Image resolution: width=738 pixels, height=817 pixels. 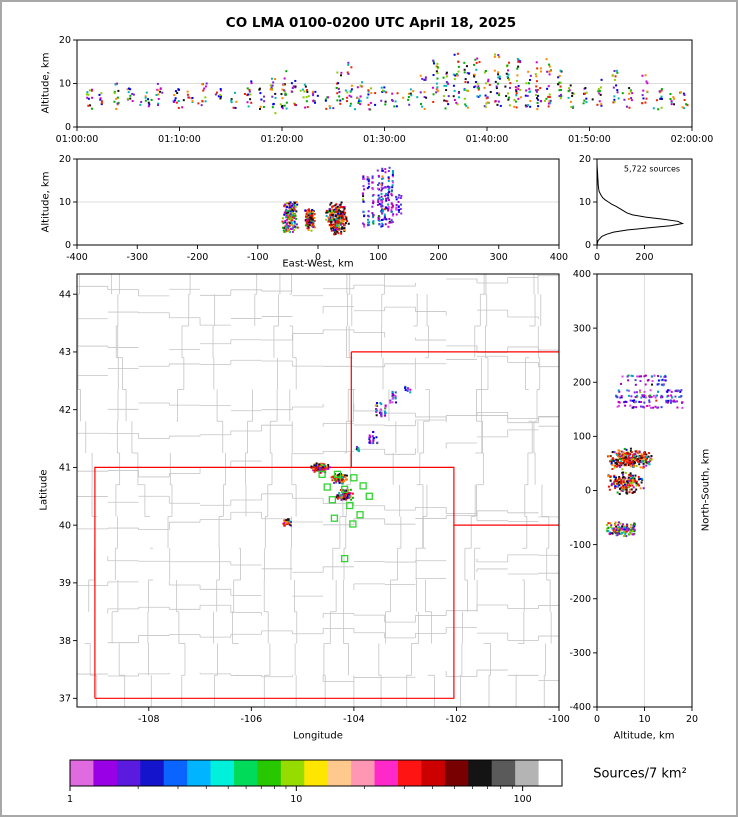 What do you see at coordinates (70, 799) in the screenshot?
I see `svg-text: 1` at bounding box center [70, 799].